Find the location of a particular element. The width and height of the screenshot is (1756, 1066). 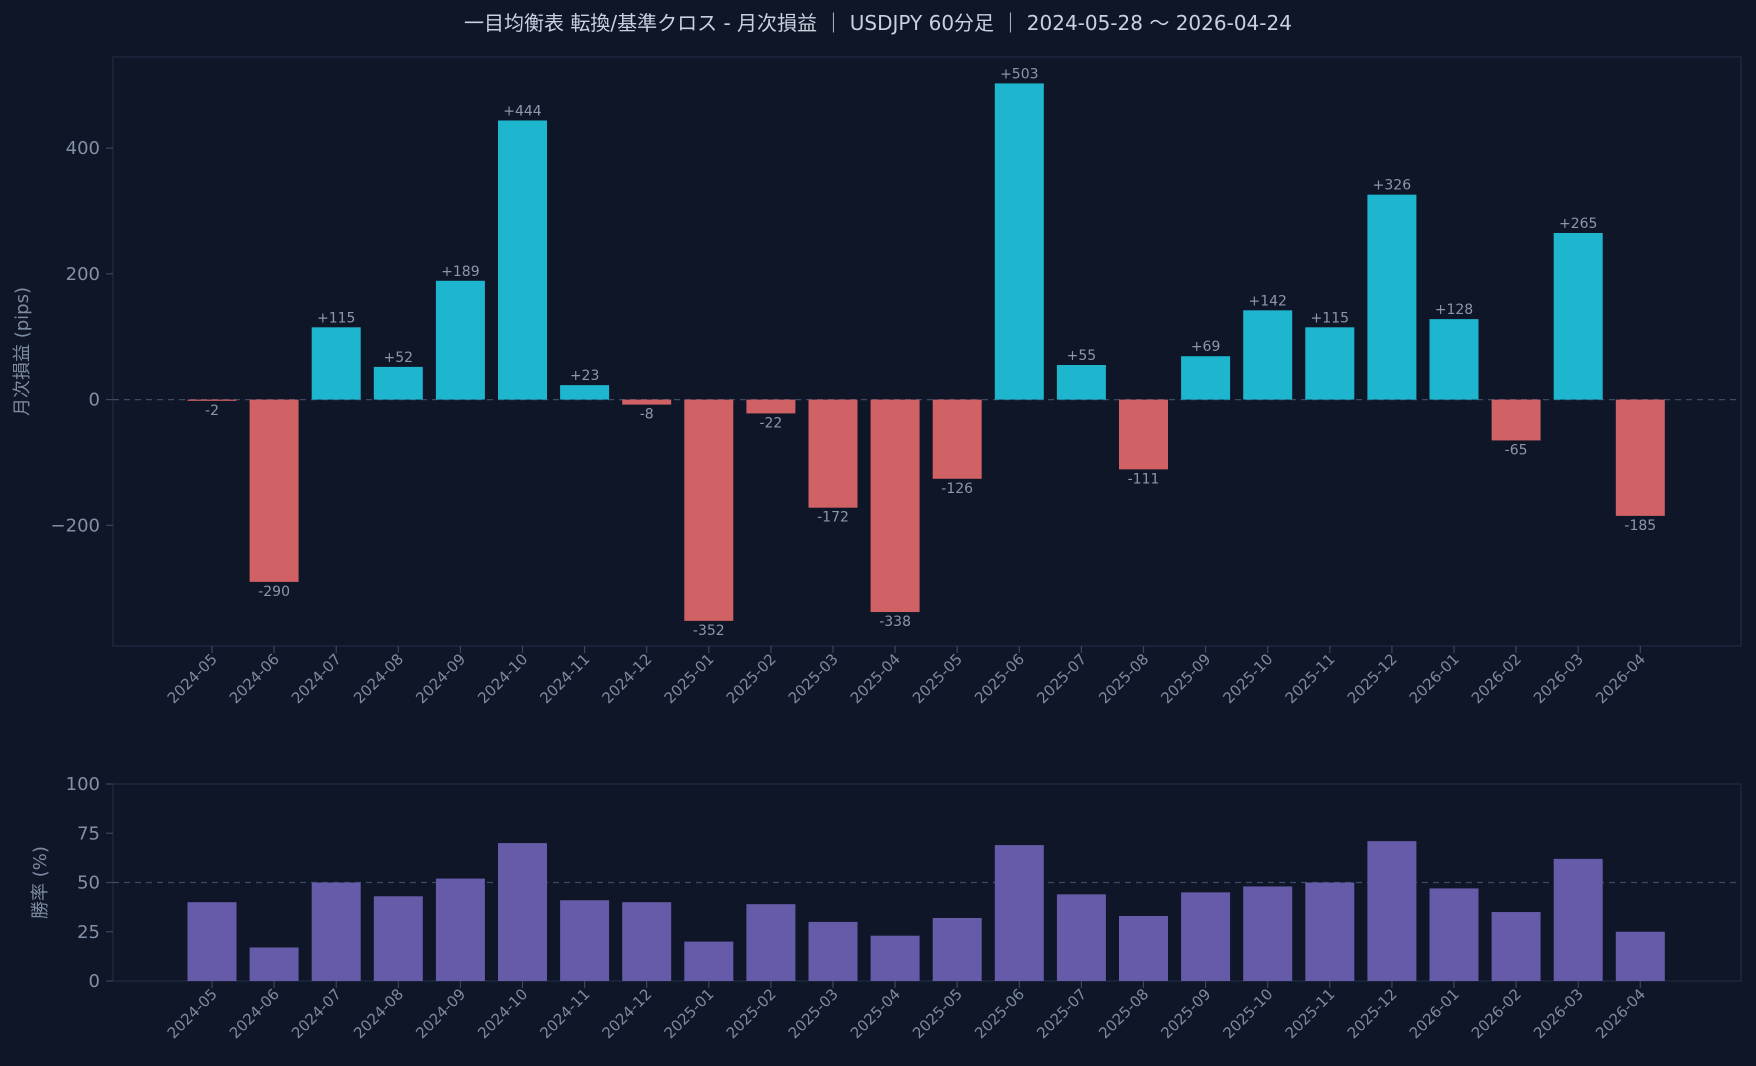

pnl-xtick-label: 2025-01 is located at coordinates (689, 678).